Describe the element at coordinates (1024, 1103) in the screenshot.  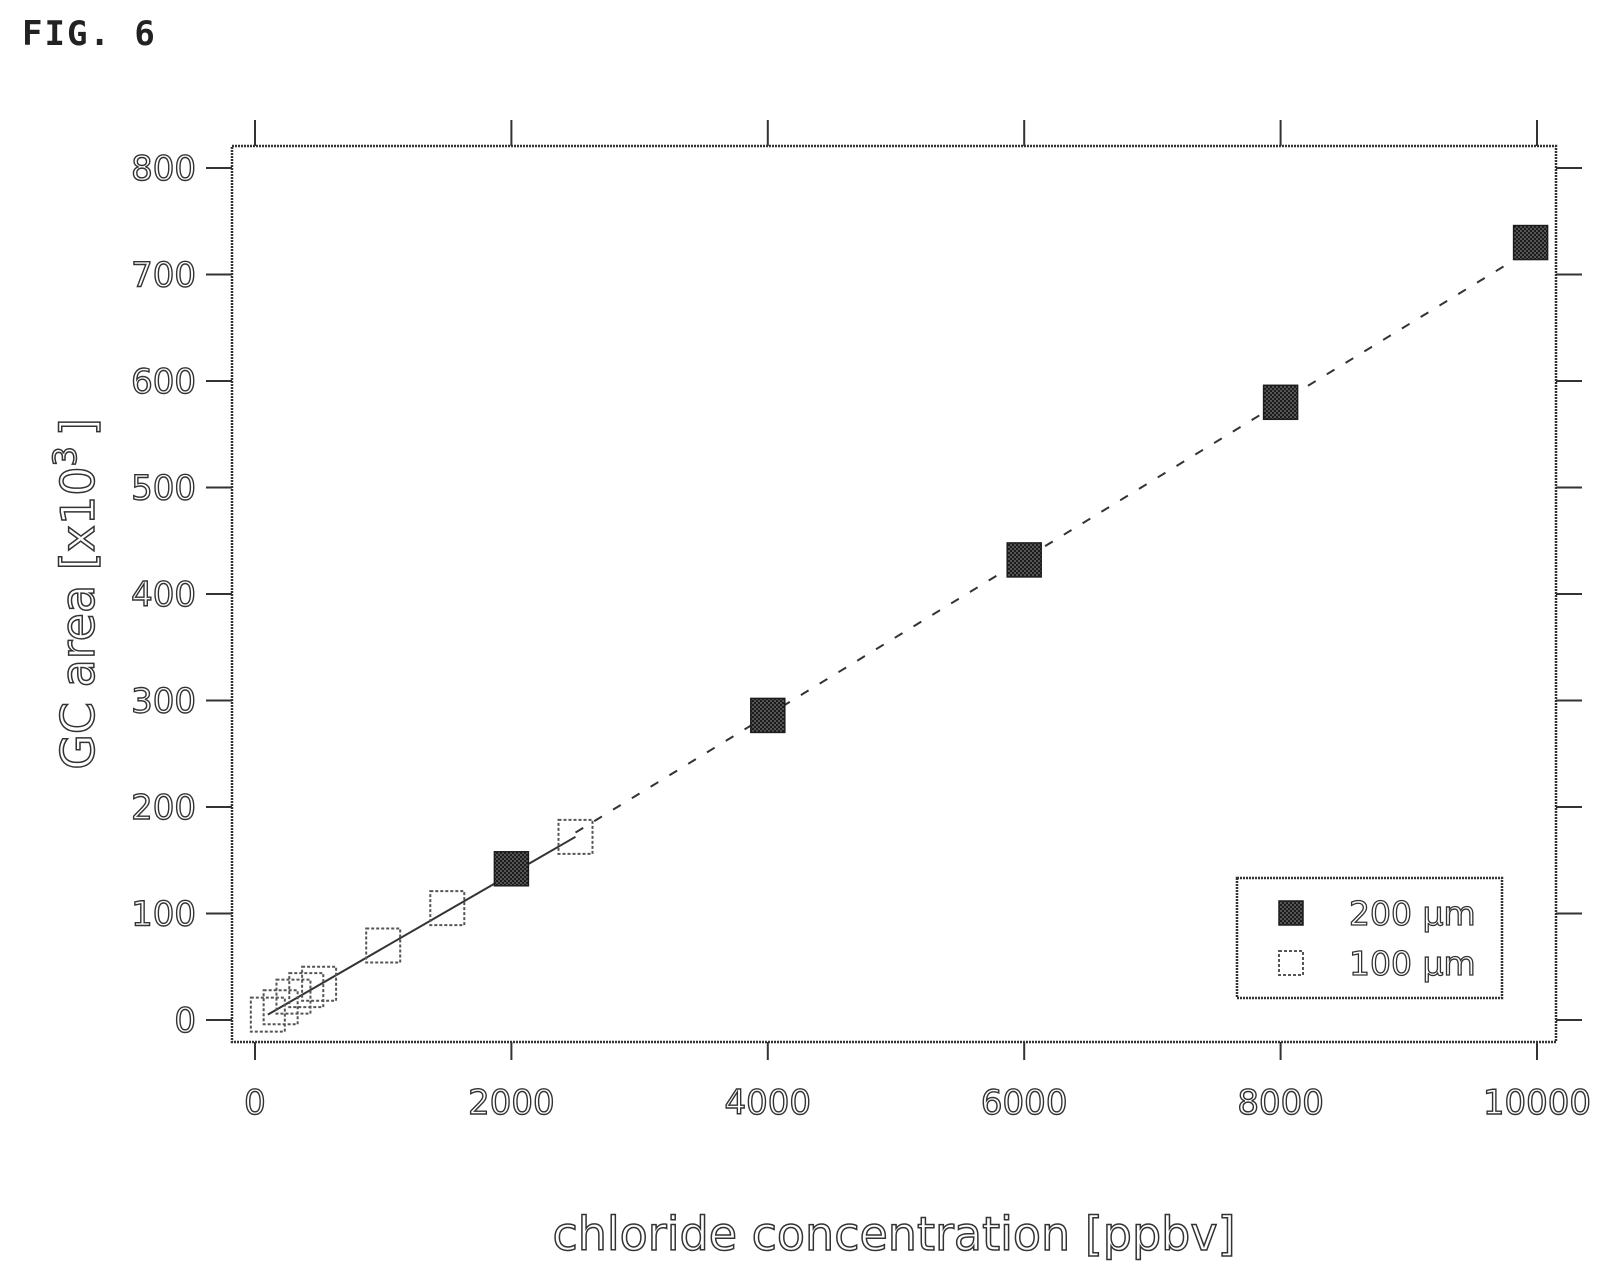
I see `x-tick-label: 6000` at that location.